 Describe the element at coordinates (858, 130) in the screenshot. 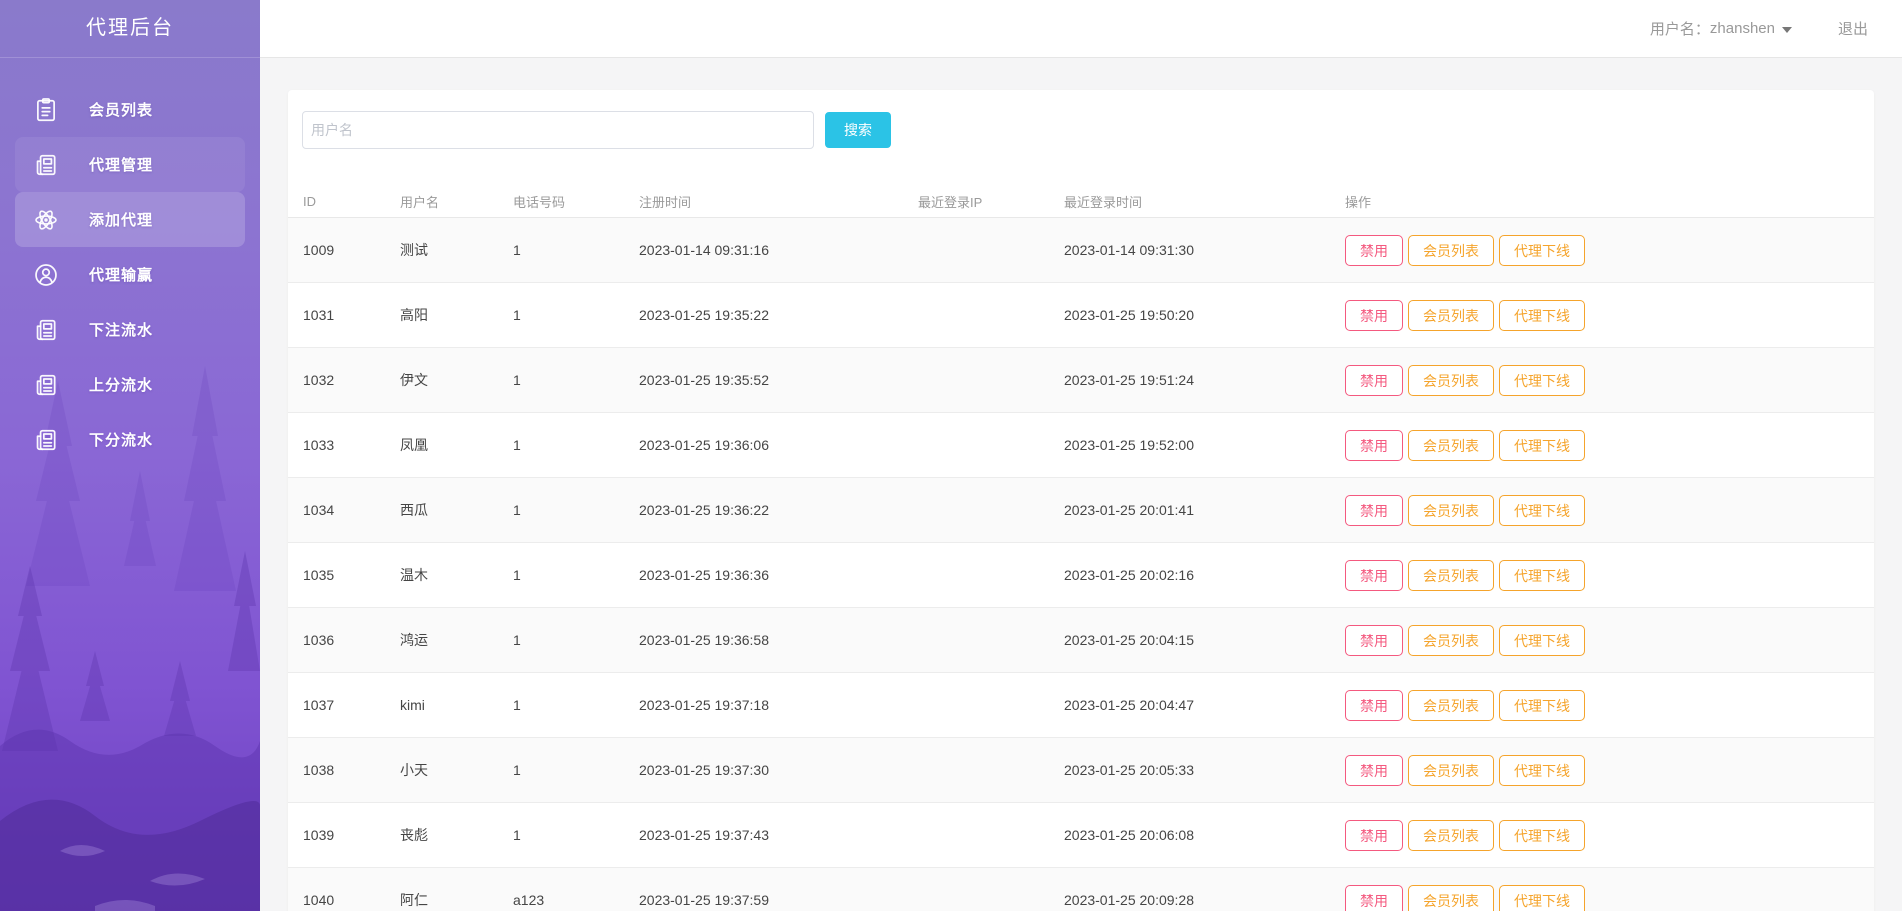

I see `search-button: 搜索` at that location.